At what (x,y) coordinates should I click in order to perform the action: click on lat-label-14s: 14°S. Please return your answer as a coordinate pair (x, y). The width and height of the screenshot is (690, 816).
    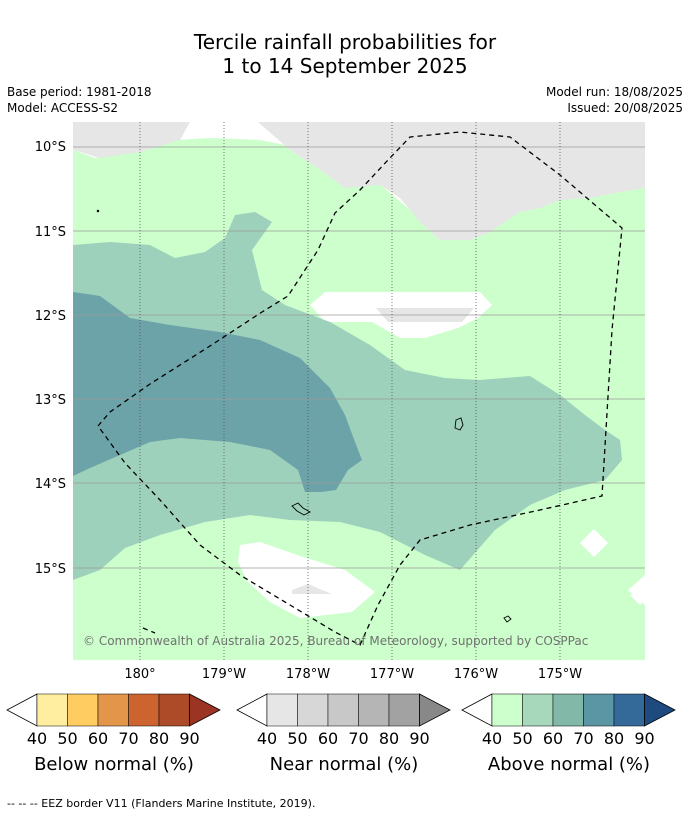
    Looking at the image, I should click on (50, 484).